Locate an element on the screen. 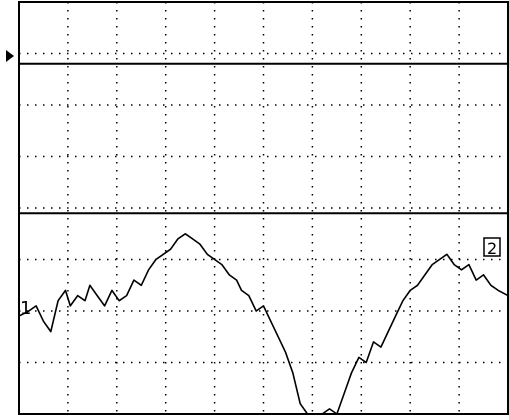 The height and width of the screenshot is (420, 509). triangle-right-icon is located at coordinates (10, 56).